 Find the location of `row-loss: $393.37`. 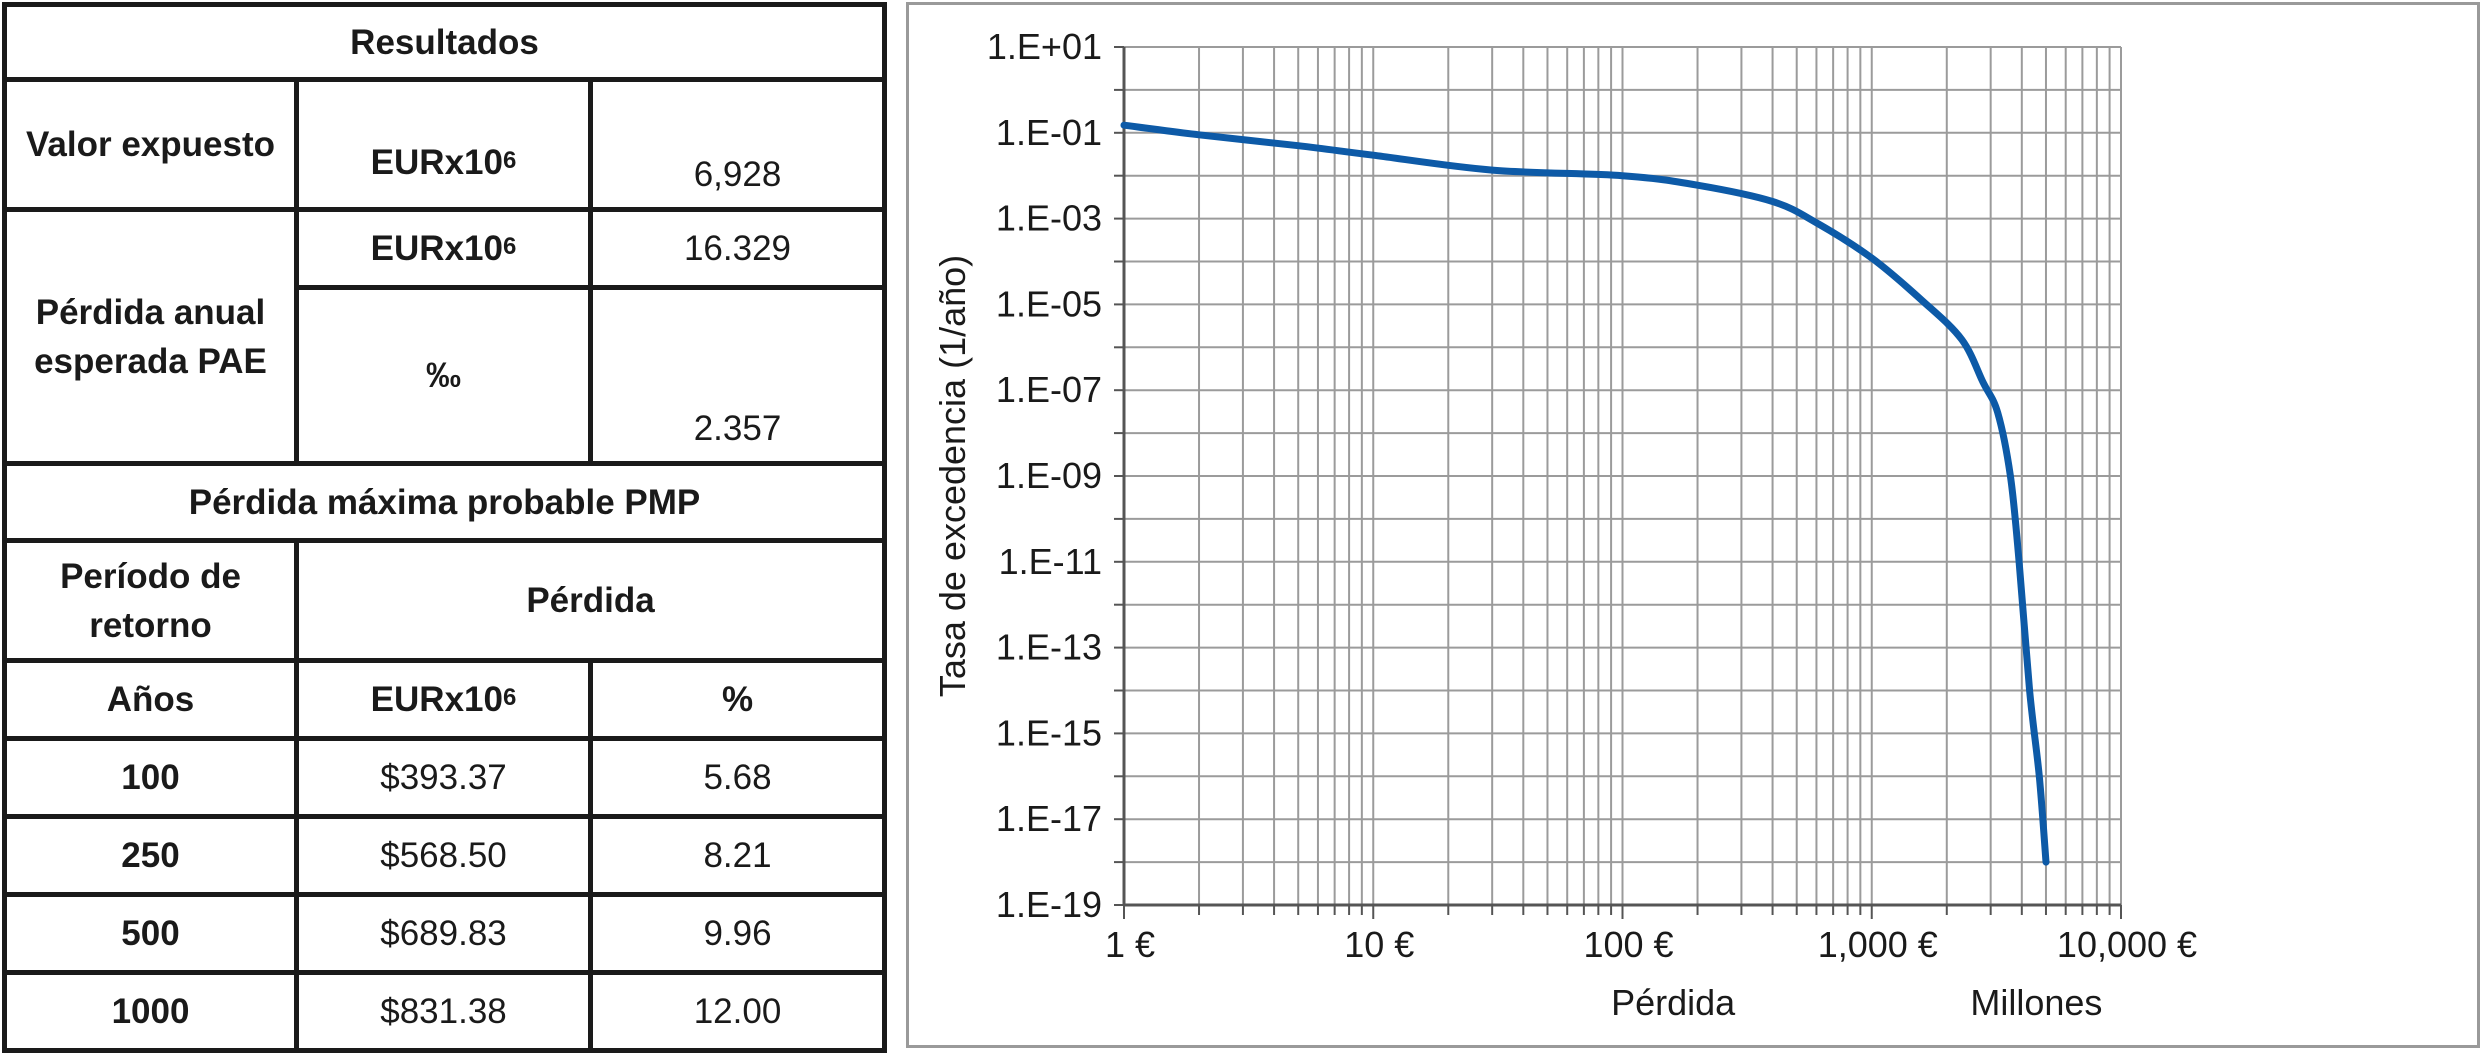

row-loss: $393.37 is located at coordinates (443, 777).